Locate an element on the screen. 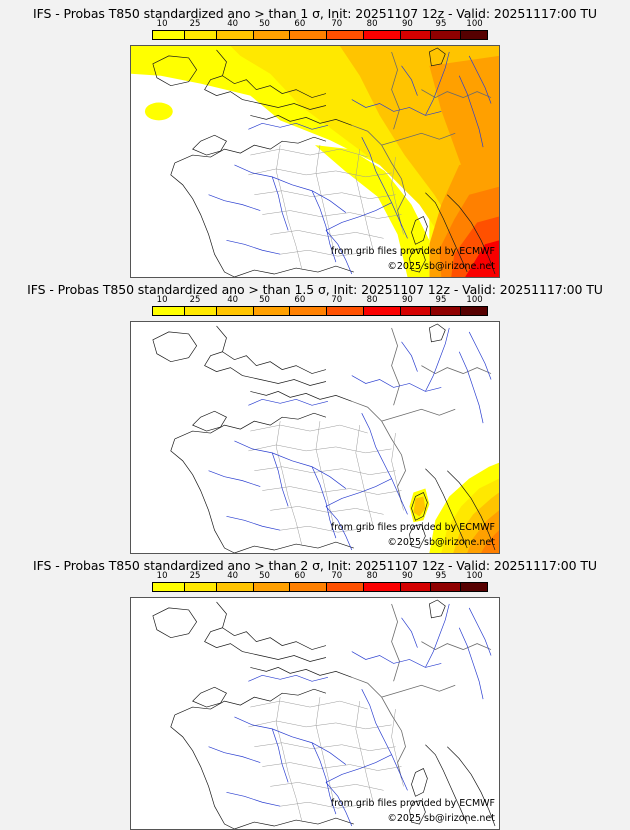  colorbar-2: 10 25 40 50 60 70 80 90 95 100 is located at coordinates (320, 305).